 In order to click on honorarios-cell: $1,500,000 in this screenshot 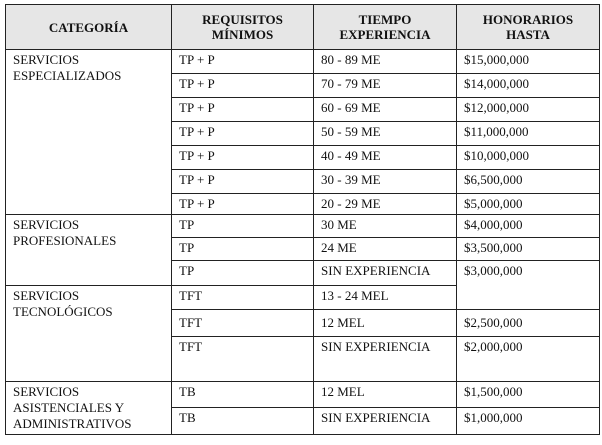, I will do `click(528, 394)`.